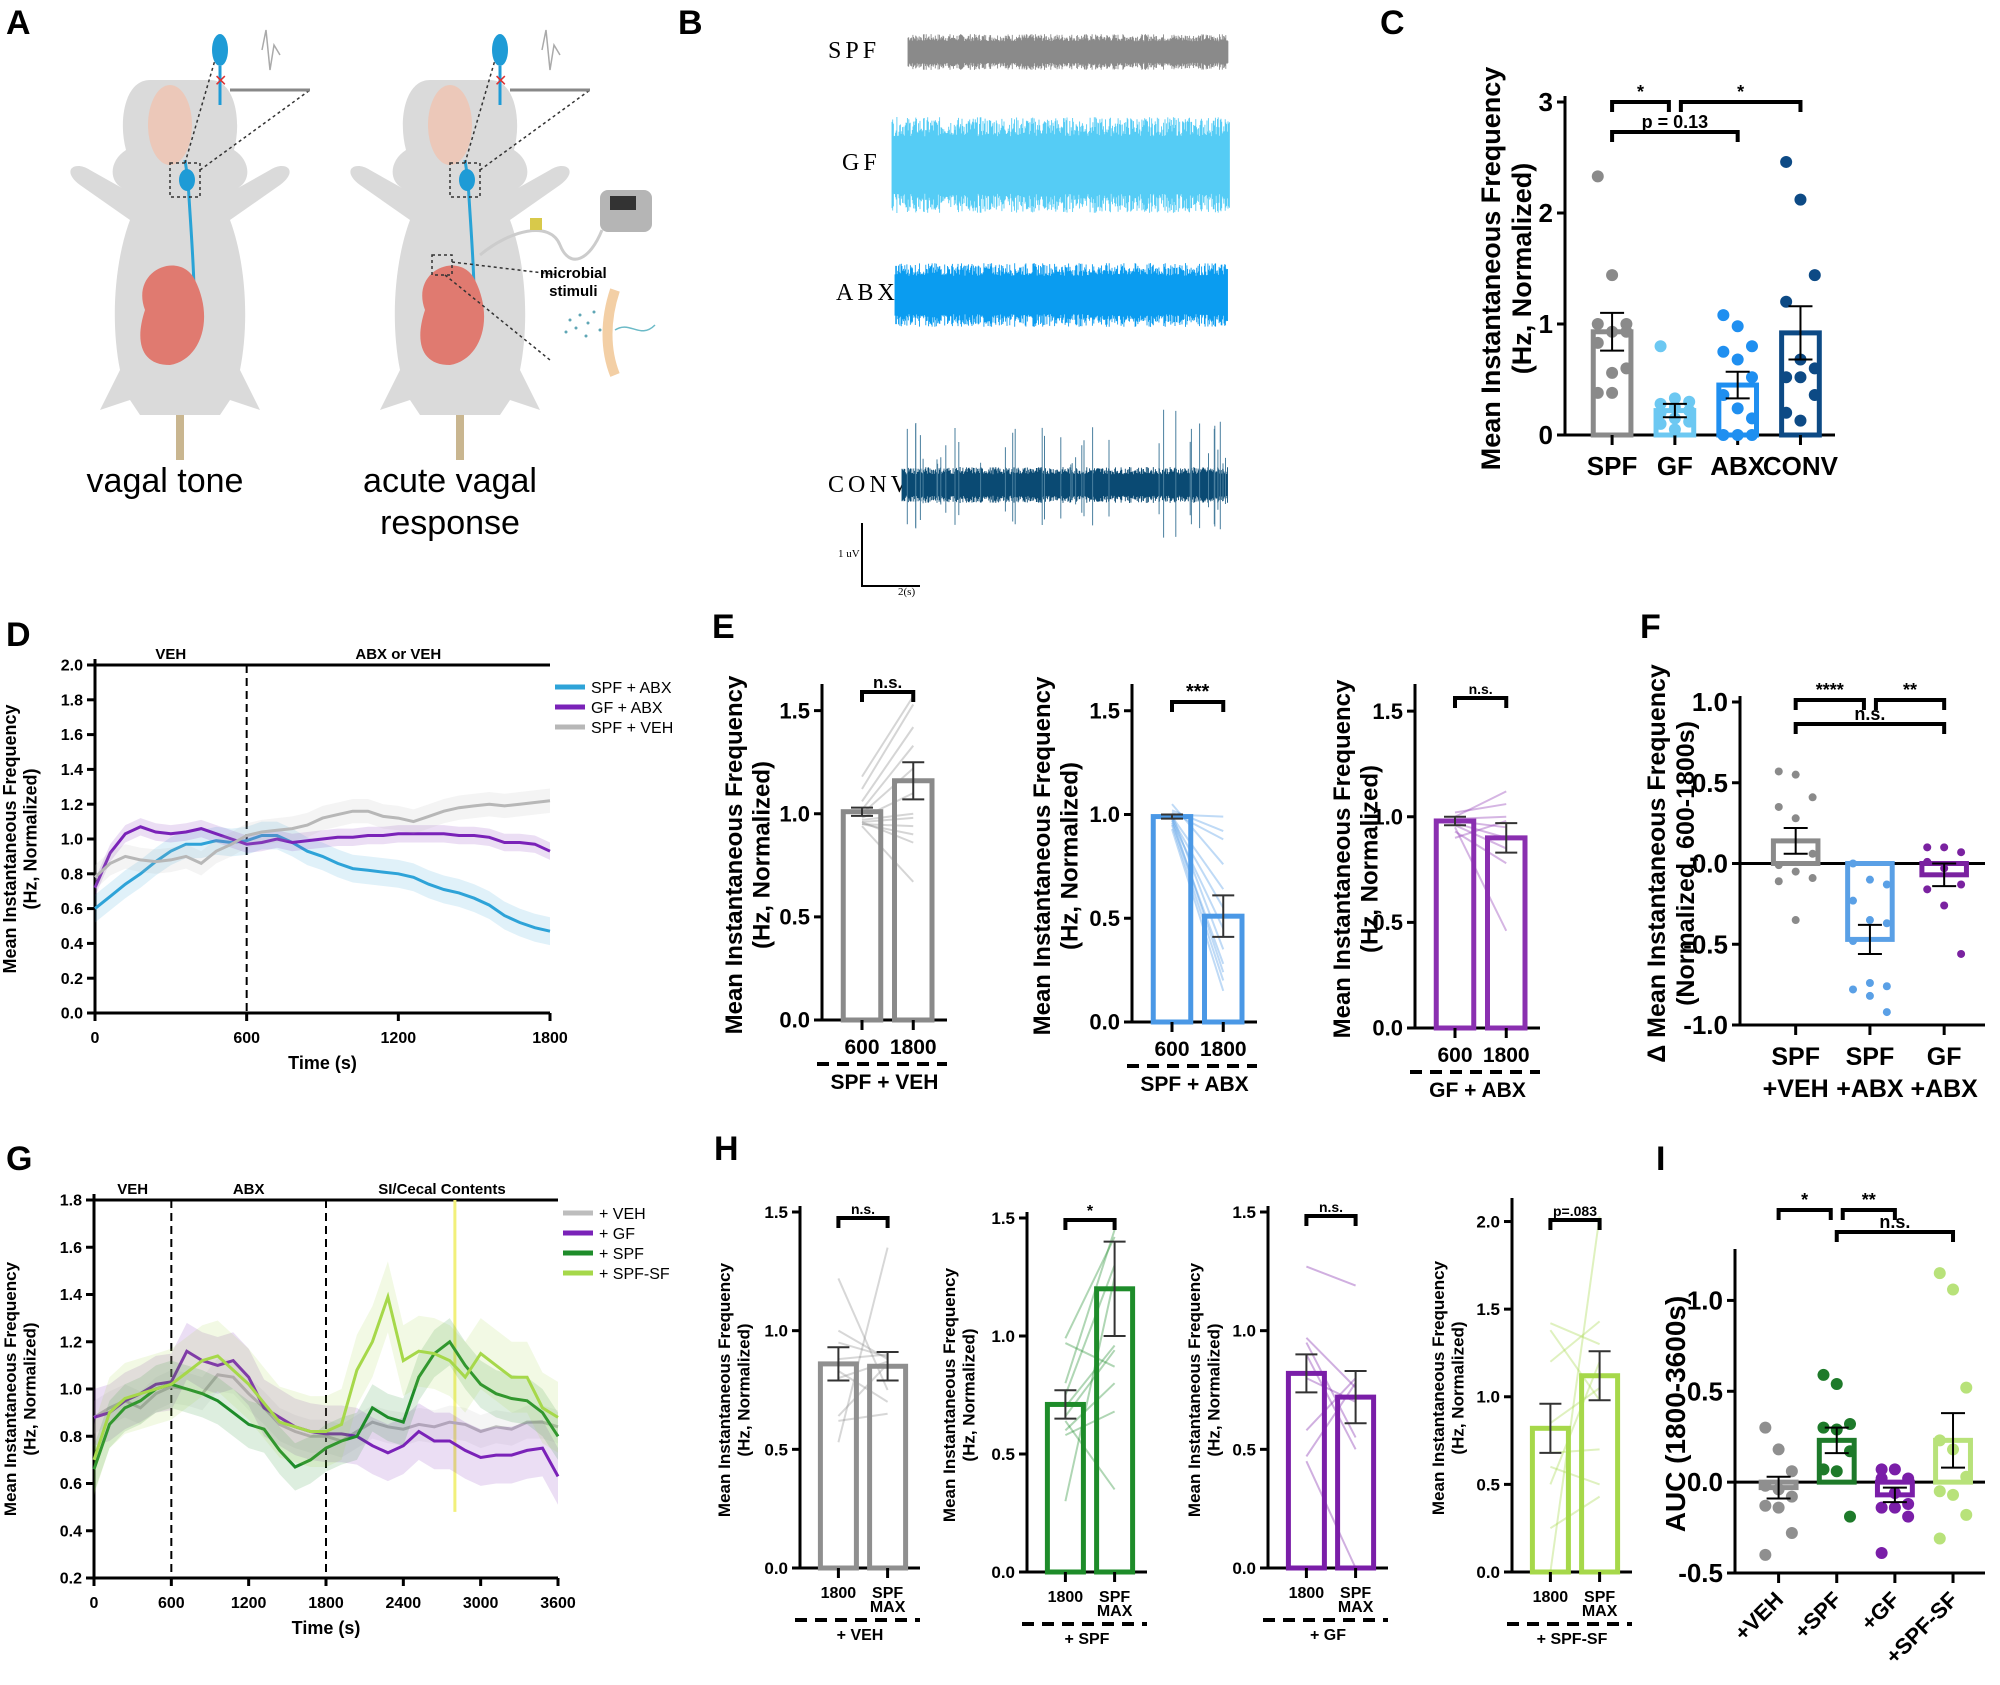 The width and height of the screenshot is (2000, 1685). I want to click on legend-label: + SPF-SF, so click(634, 1274).